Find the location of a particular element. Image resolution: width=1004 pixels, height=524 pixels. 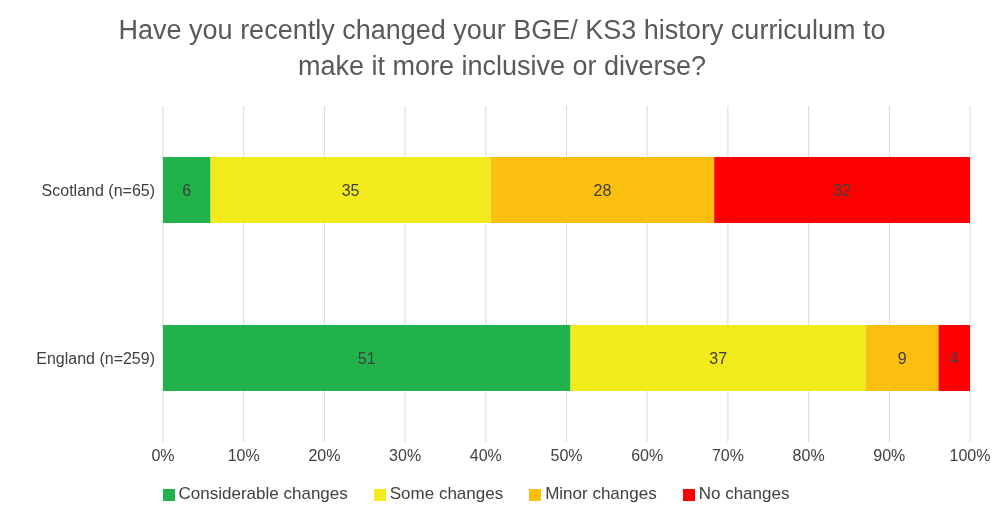

x-tick-label: 40% is located at coordinates (485, 456).